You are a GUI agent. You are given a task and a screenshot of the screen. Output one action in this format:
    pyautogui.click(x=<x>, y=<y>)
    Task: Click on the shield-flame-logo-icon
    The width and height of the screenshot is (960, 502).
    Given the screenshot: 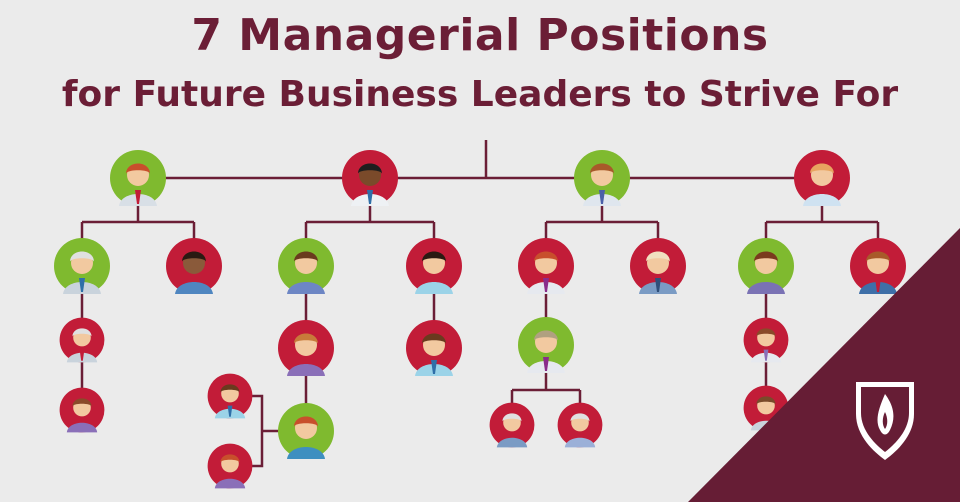 What is the action you would take?
    pyautogui.click(x=885, y=421)
    